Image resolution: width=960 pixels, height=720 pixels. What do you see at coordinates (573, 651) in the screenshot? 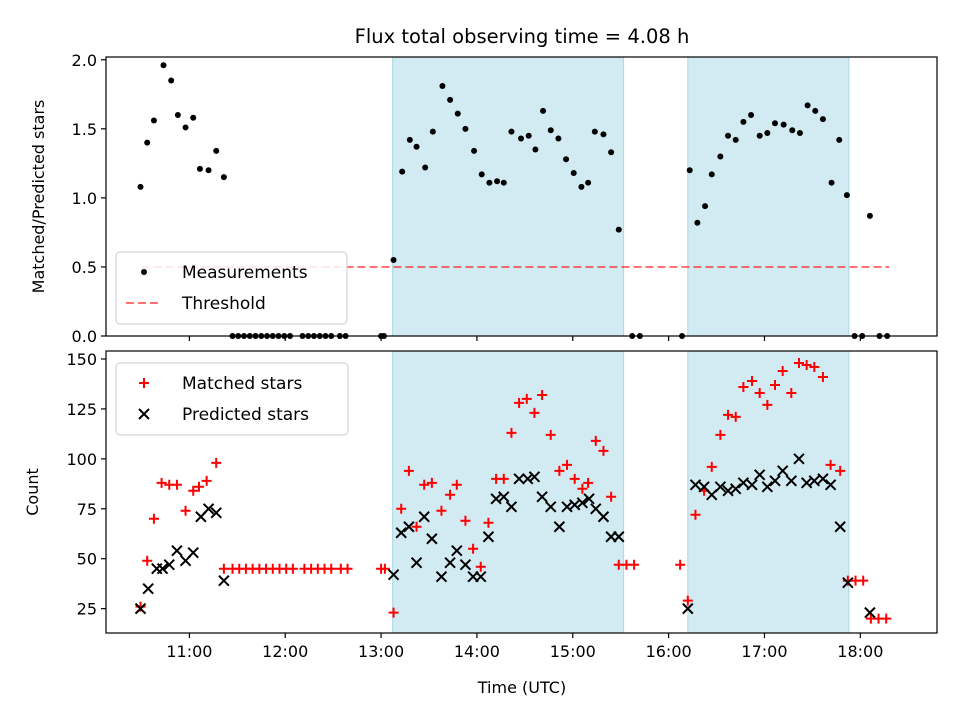
I see `x-tick-label: 15:00` at bounding box center [573, 651].